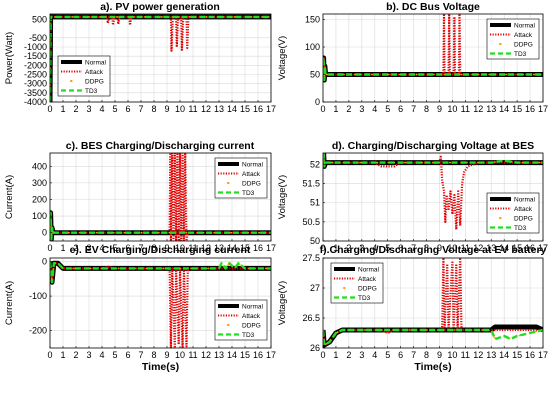  I want to click on chart-title: a). PV power generation, so click(160, 7).